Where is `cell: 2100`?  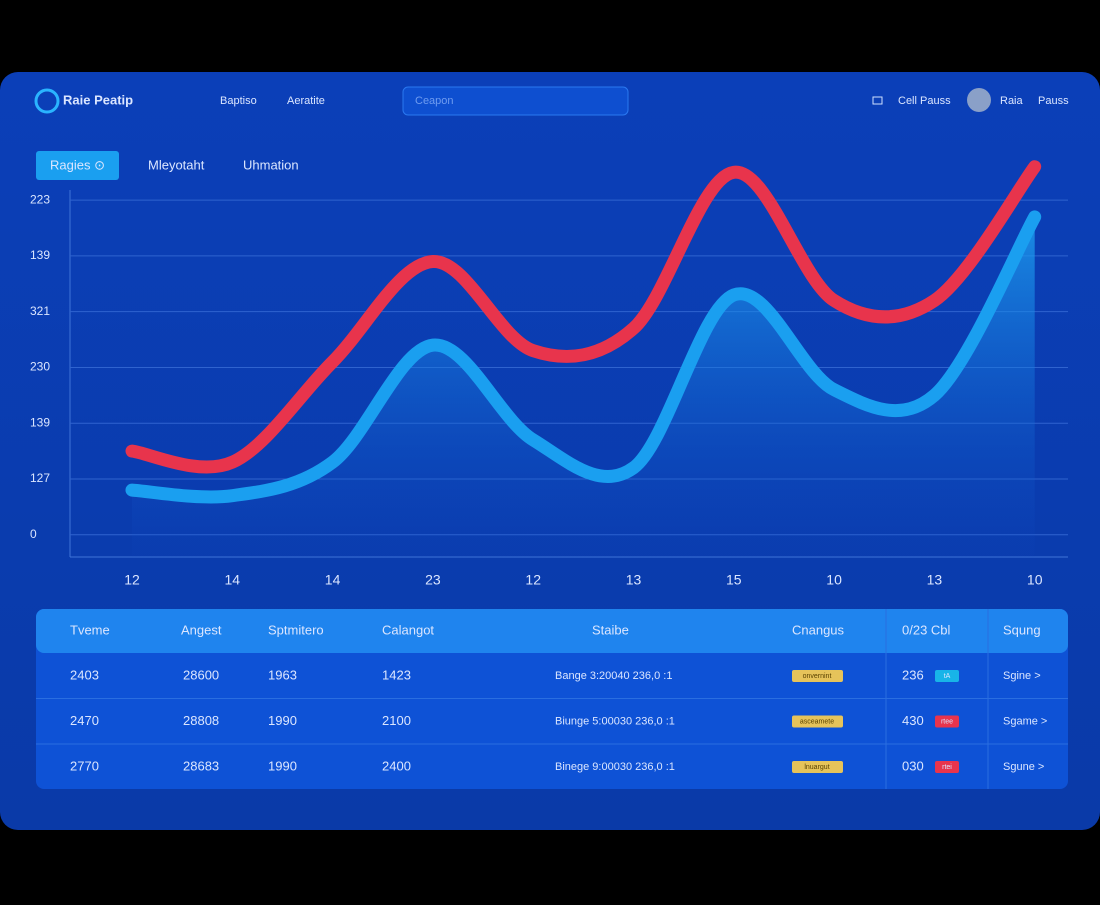 cell: 2100 is located at coordinates (396, 720).